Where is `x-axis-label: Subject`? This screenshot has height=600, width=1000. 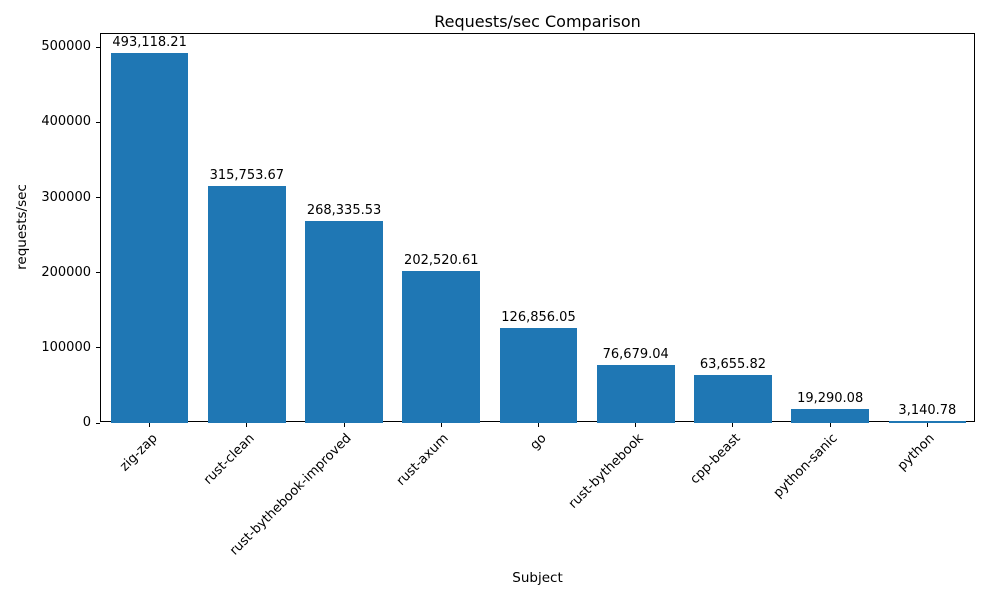
x-axis-label: Subject is located at coordinates (537, 578).